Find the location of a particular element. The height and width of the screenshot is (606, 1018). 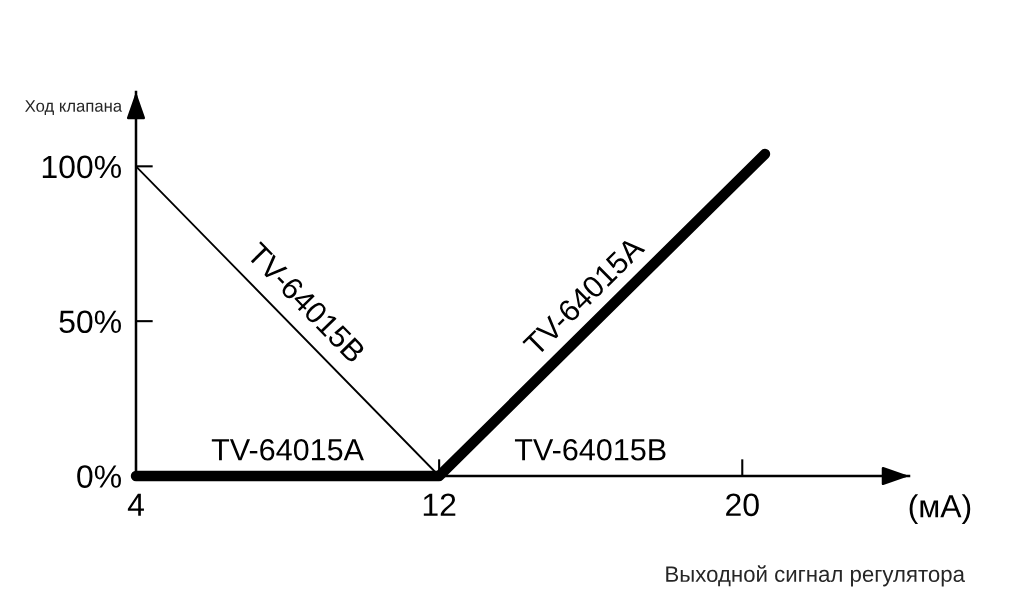

series-label: TV-64015B is located at coordinates (590, 449).